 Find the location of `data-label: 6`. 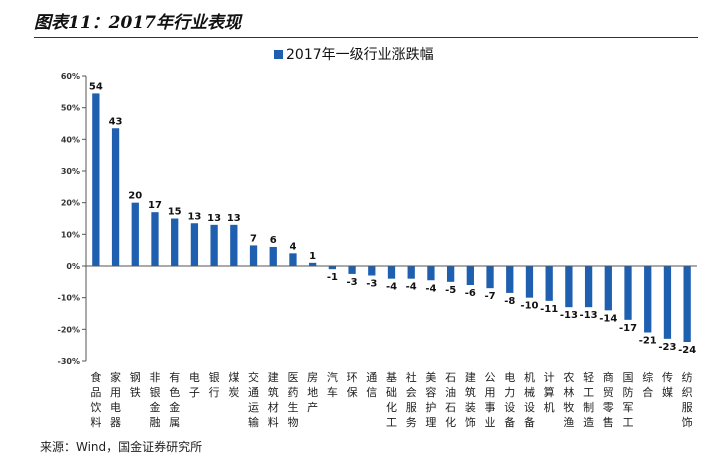

data-label: 6 is located at coordinates (273, 240).